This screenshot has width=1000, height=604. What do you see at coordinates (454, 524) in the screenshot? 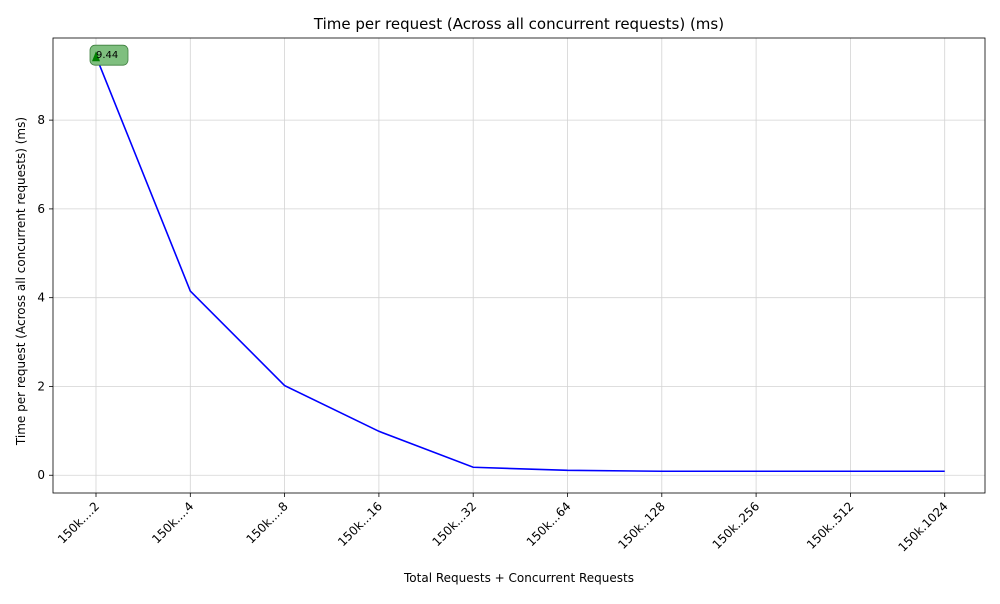
I see `x-tick-label: 150k...32` at bounding box center [454, 524].